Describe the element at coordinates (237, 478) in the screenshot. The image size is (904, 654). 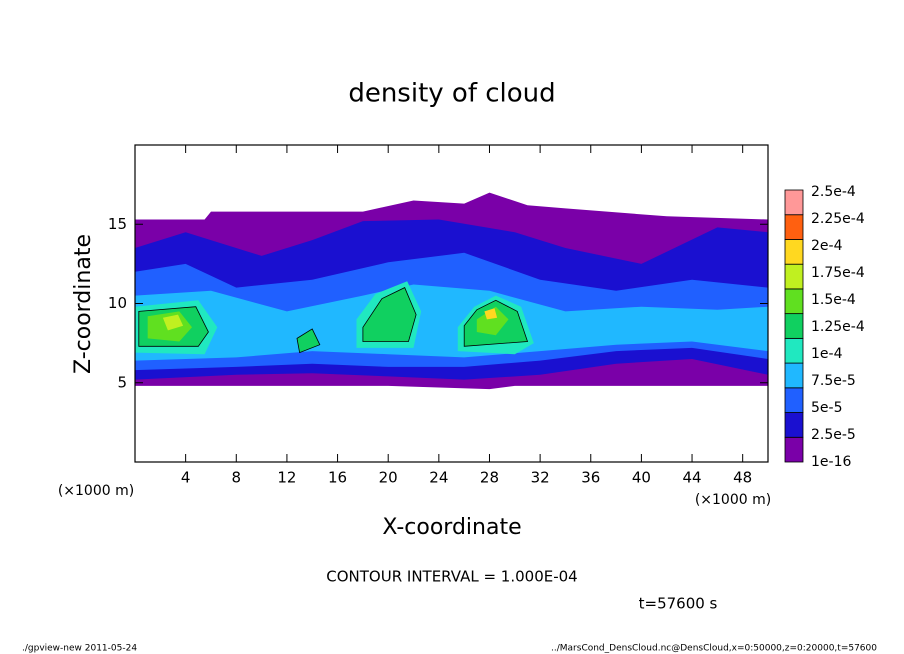
I see `x-tick-label: 8` at that location.